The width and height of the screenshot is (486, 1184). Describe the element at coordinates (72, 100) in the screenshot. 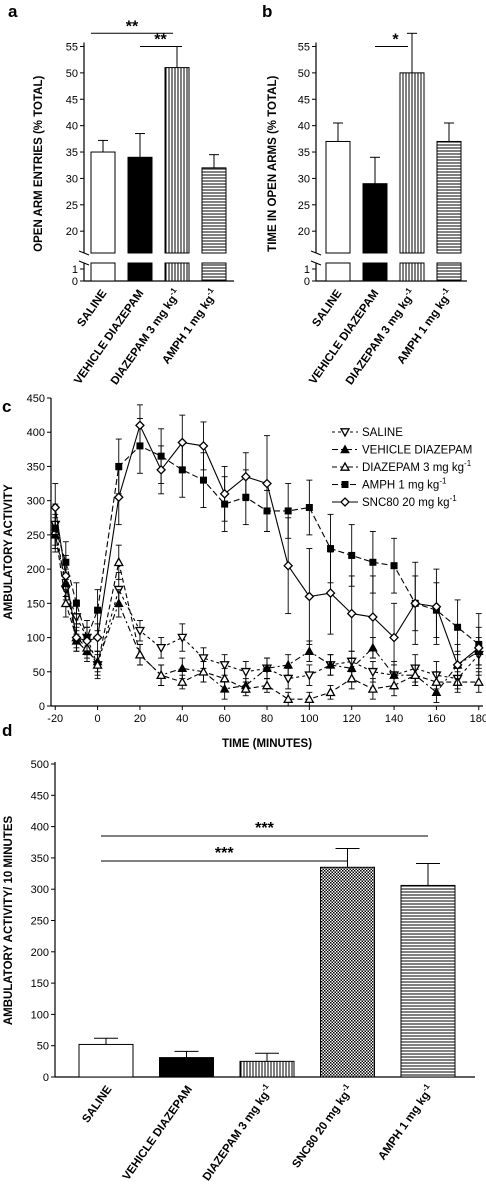

I see `y-tick-label: 45` at that location.